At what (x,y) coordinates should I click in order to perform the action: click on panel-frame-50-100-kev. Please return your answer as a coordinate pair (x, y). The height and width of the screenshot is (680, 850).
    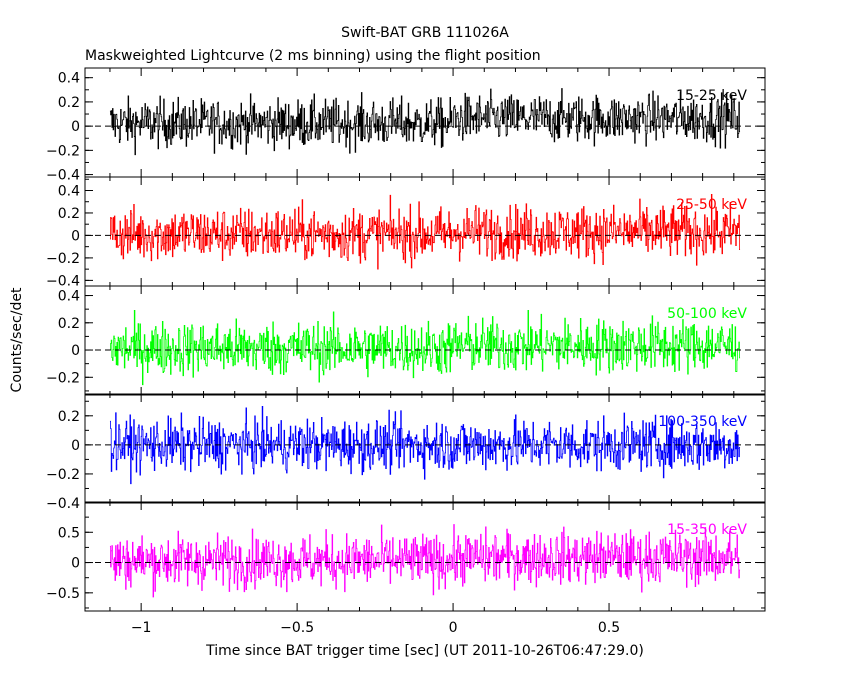
    Looking at the image, I should click on (425, 340).